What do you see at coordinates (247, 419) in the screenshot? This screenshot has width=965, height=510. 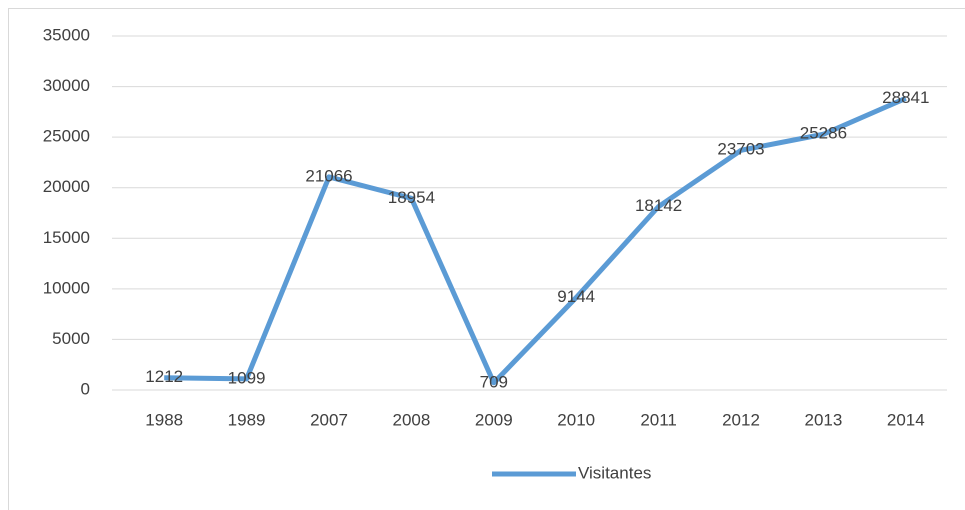 I see `x-tick-label: 1989` at bounding box center [247, 419].